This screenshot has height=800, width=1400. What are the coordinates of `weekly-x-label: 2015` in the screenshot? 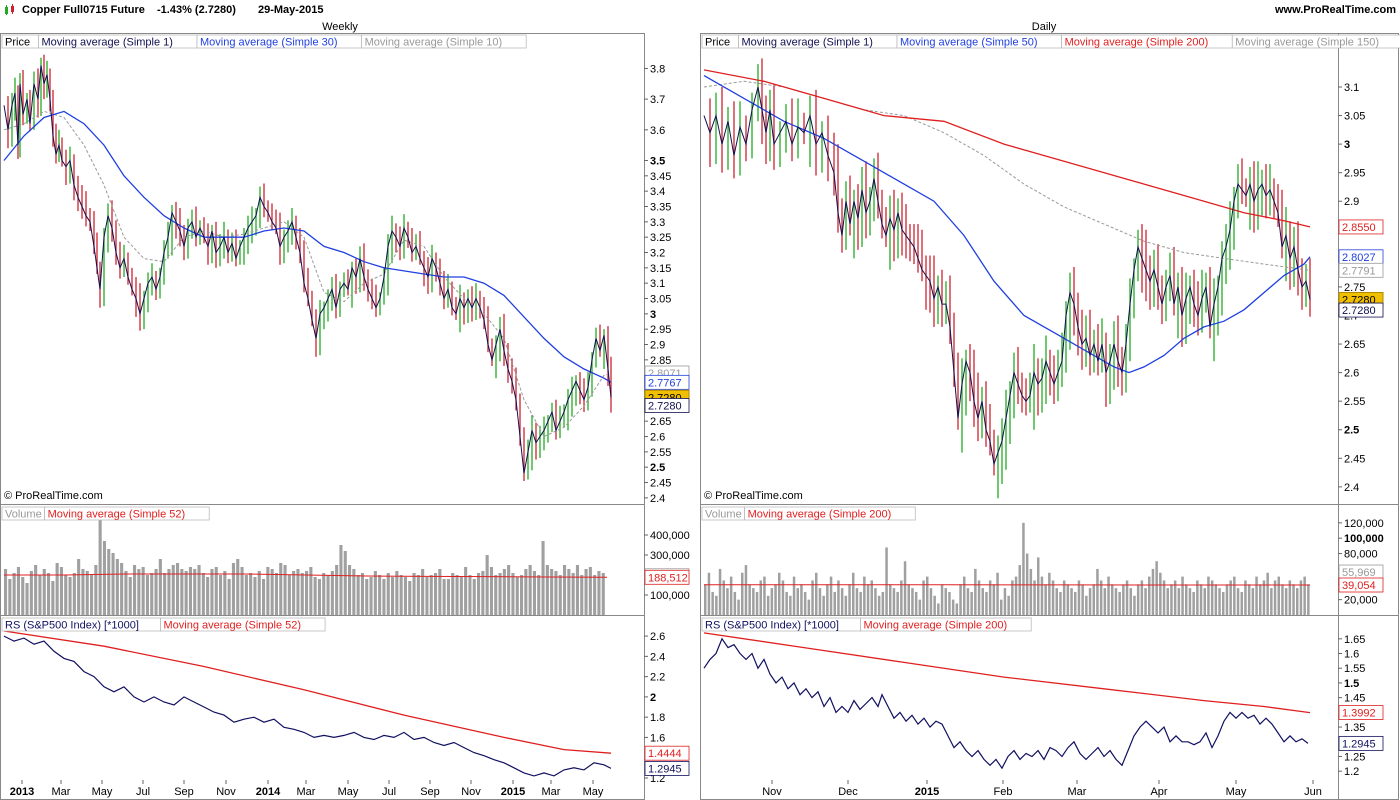 It's located at (513, 792).